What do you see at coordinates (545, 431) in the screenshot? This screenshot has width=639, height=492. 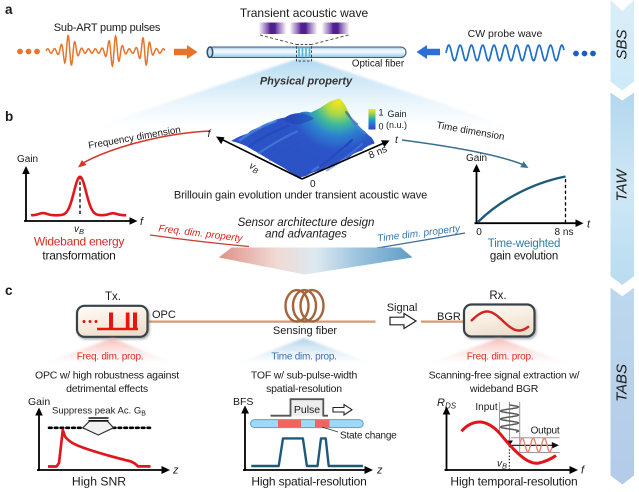 I see `svg-text: Output` at bounding box center [545, 431].